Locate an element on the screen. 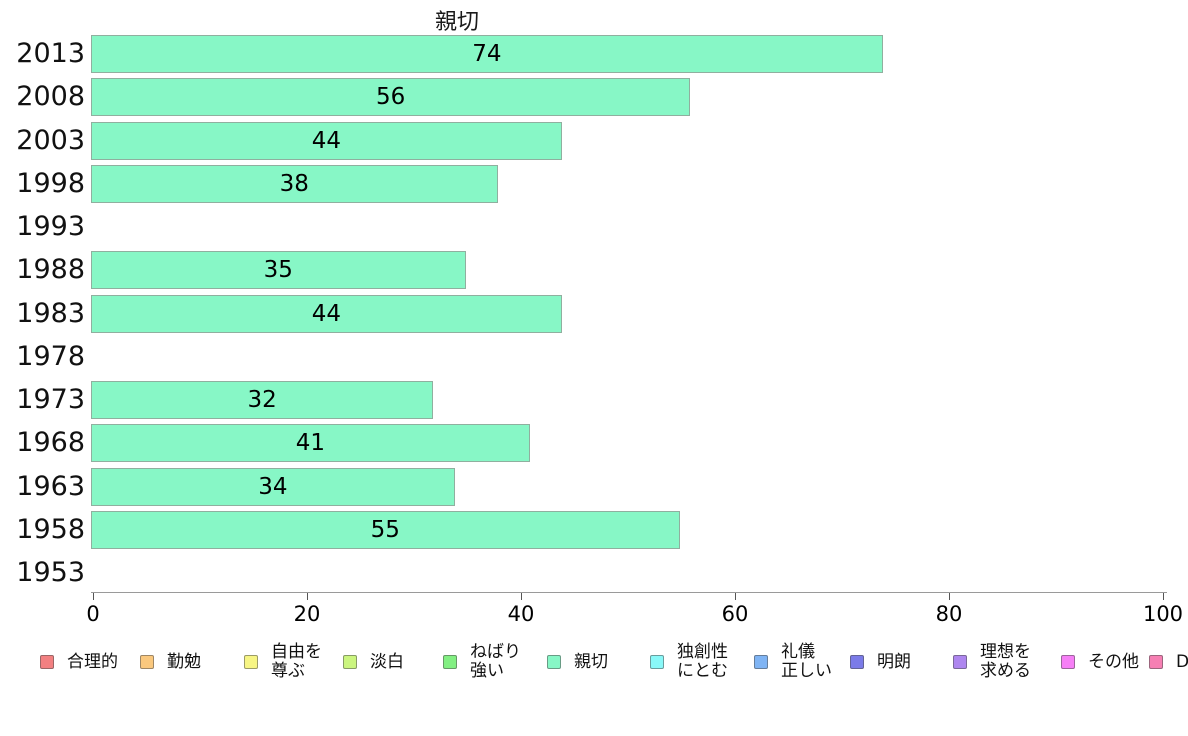  legend-item-tanpaku: 淡白 is located at coordinates (373, 662).